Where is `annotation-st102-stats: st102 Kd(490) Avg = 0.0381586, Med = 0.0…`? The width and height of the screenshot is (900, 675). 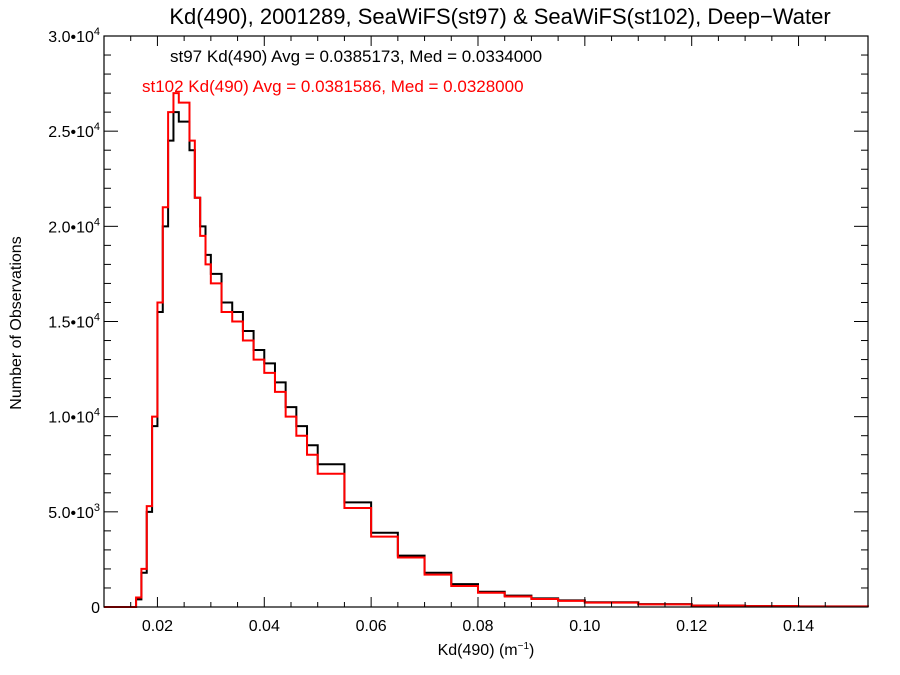 annotation-st102-stats: st102 Kd(490) Avg = 0.0381586, Med = 0.0… is located at coordinates (333, 86).